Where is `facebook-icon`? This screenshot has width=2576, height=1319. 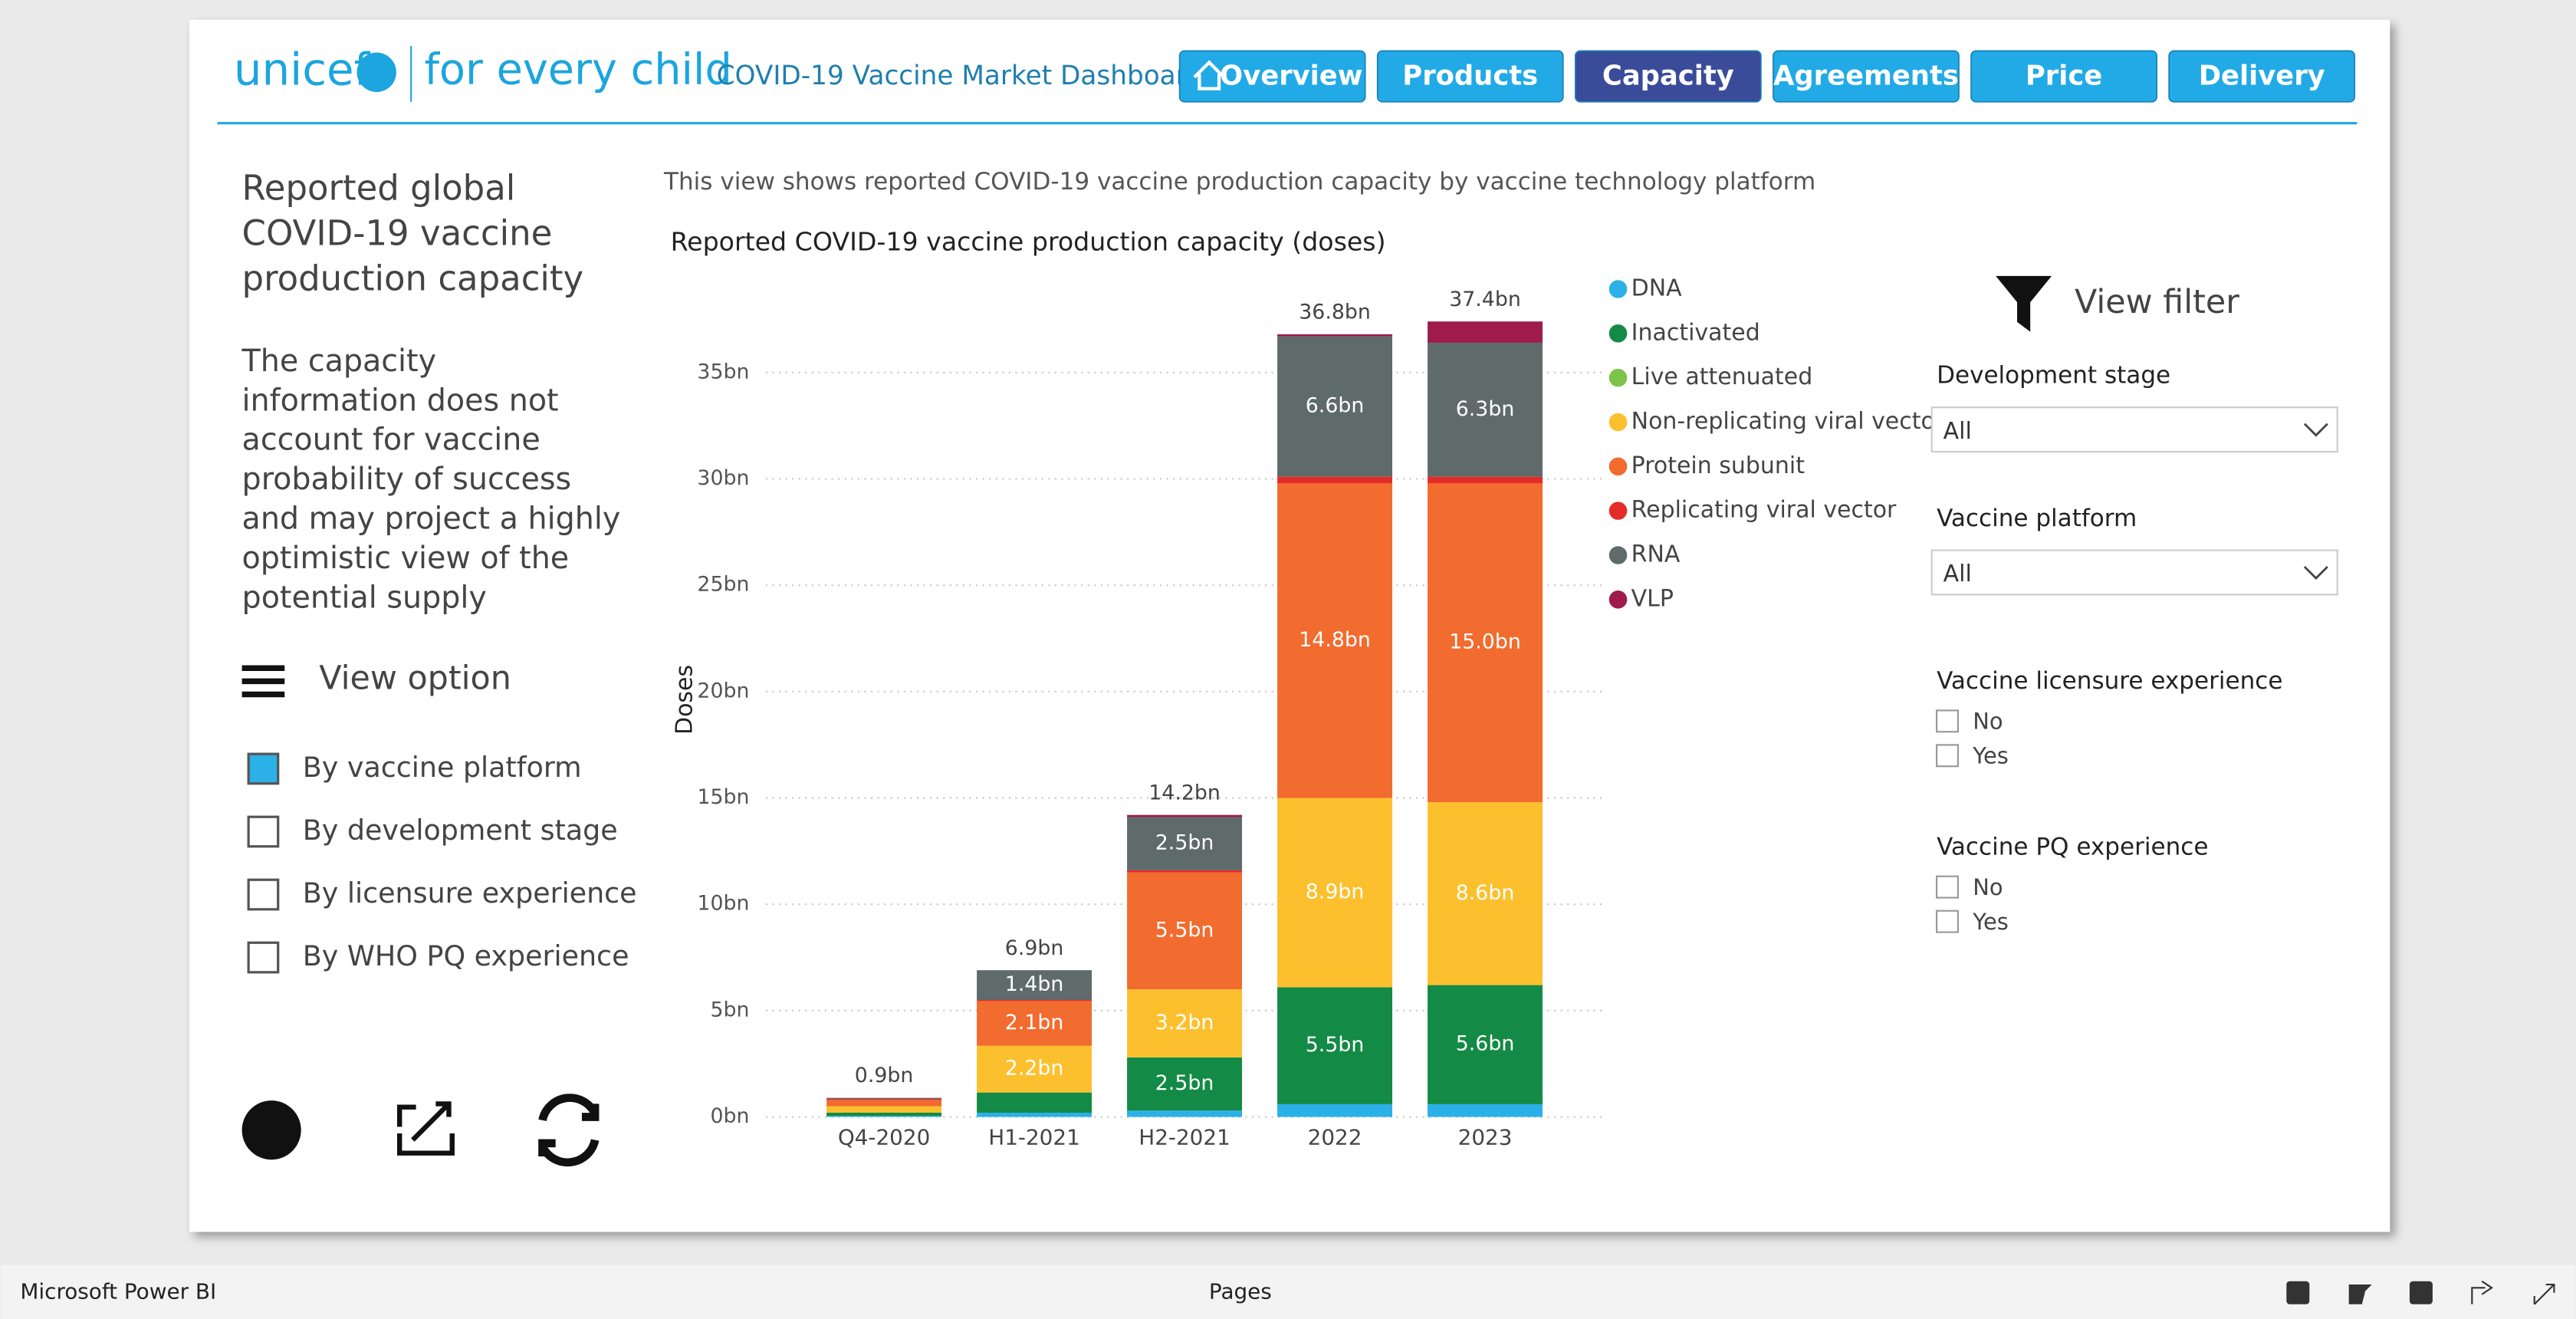
facebook-icon is located at coordinates (2421, 1292).